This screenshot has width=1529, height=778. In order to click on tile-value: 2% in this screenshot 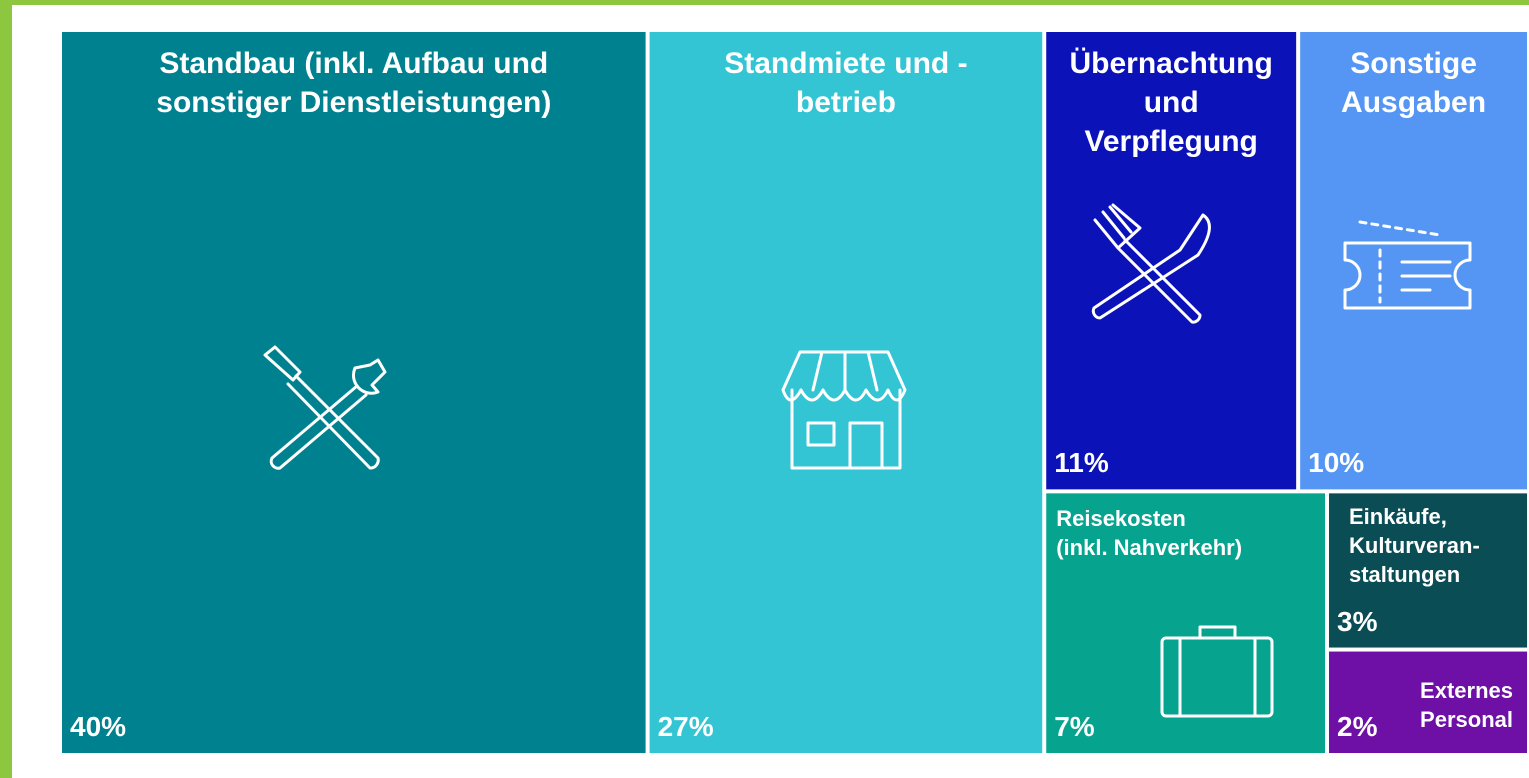, I will do `click(1357, 726)`.